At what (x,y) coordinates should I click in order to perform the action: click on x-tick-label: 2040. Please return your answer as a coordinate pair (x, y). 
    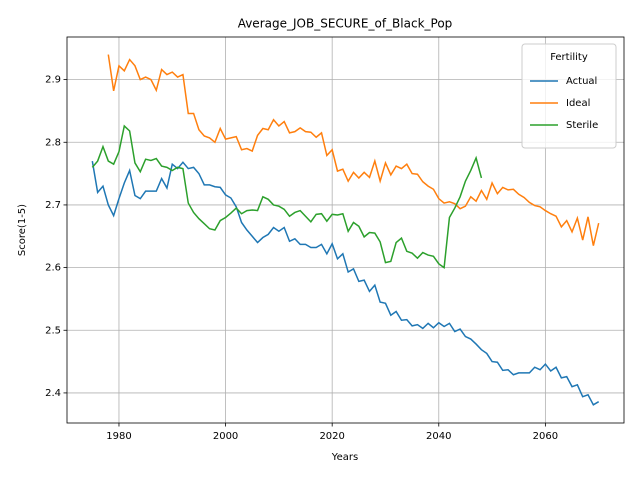
    Looking at the image, I should click on (438, 436).